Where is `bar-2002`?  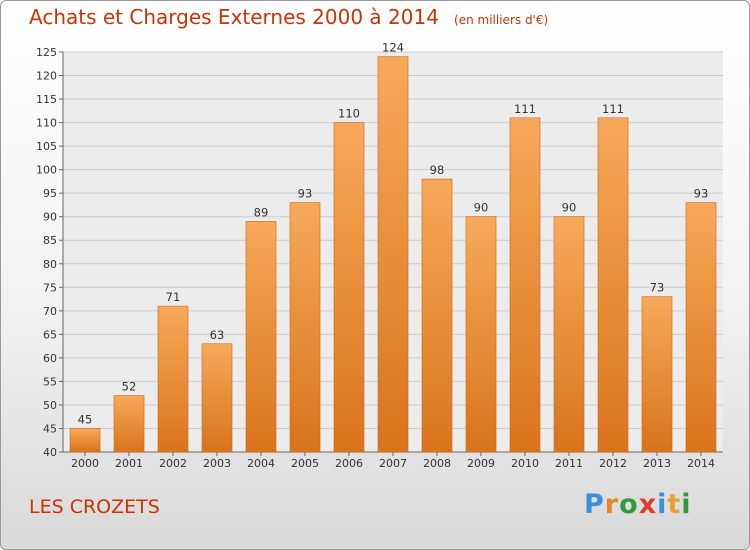 bar-2002 is located at coordinates (173, 379).